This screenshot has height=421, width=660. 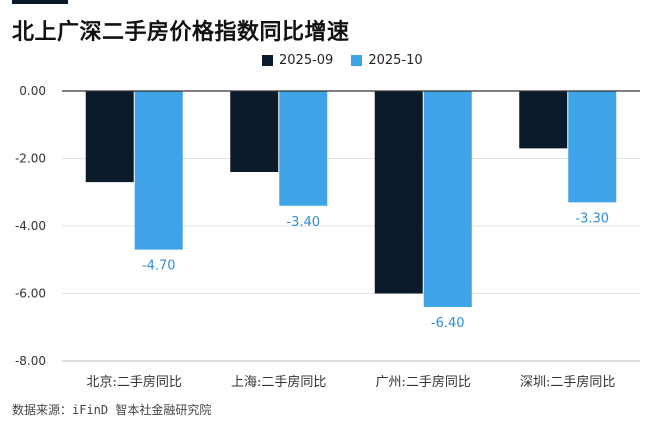 What do you see at coordinates (159, 266) in the screenshot?
I see `data-label: -4.70` at bounding box center [159, 266].